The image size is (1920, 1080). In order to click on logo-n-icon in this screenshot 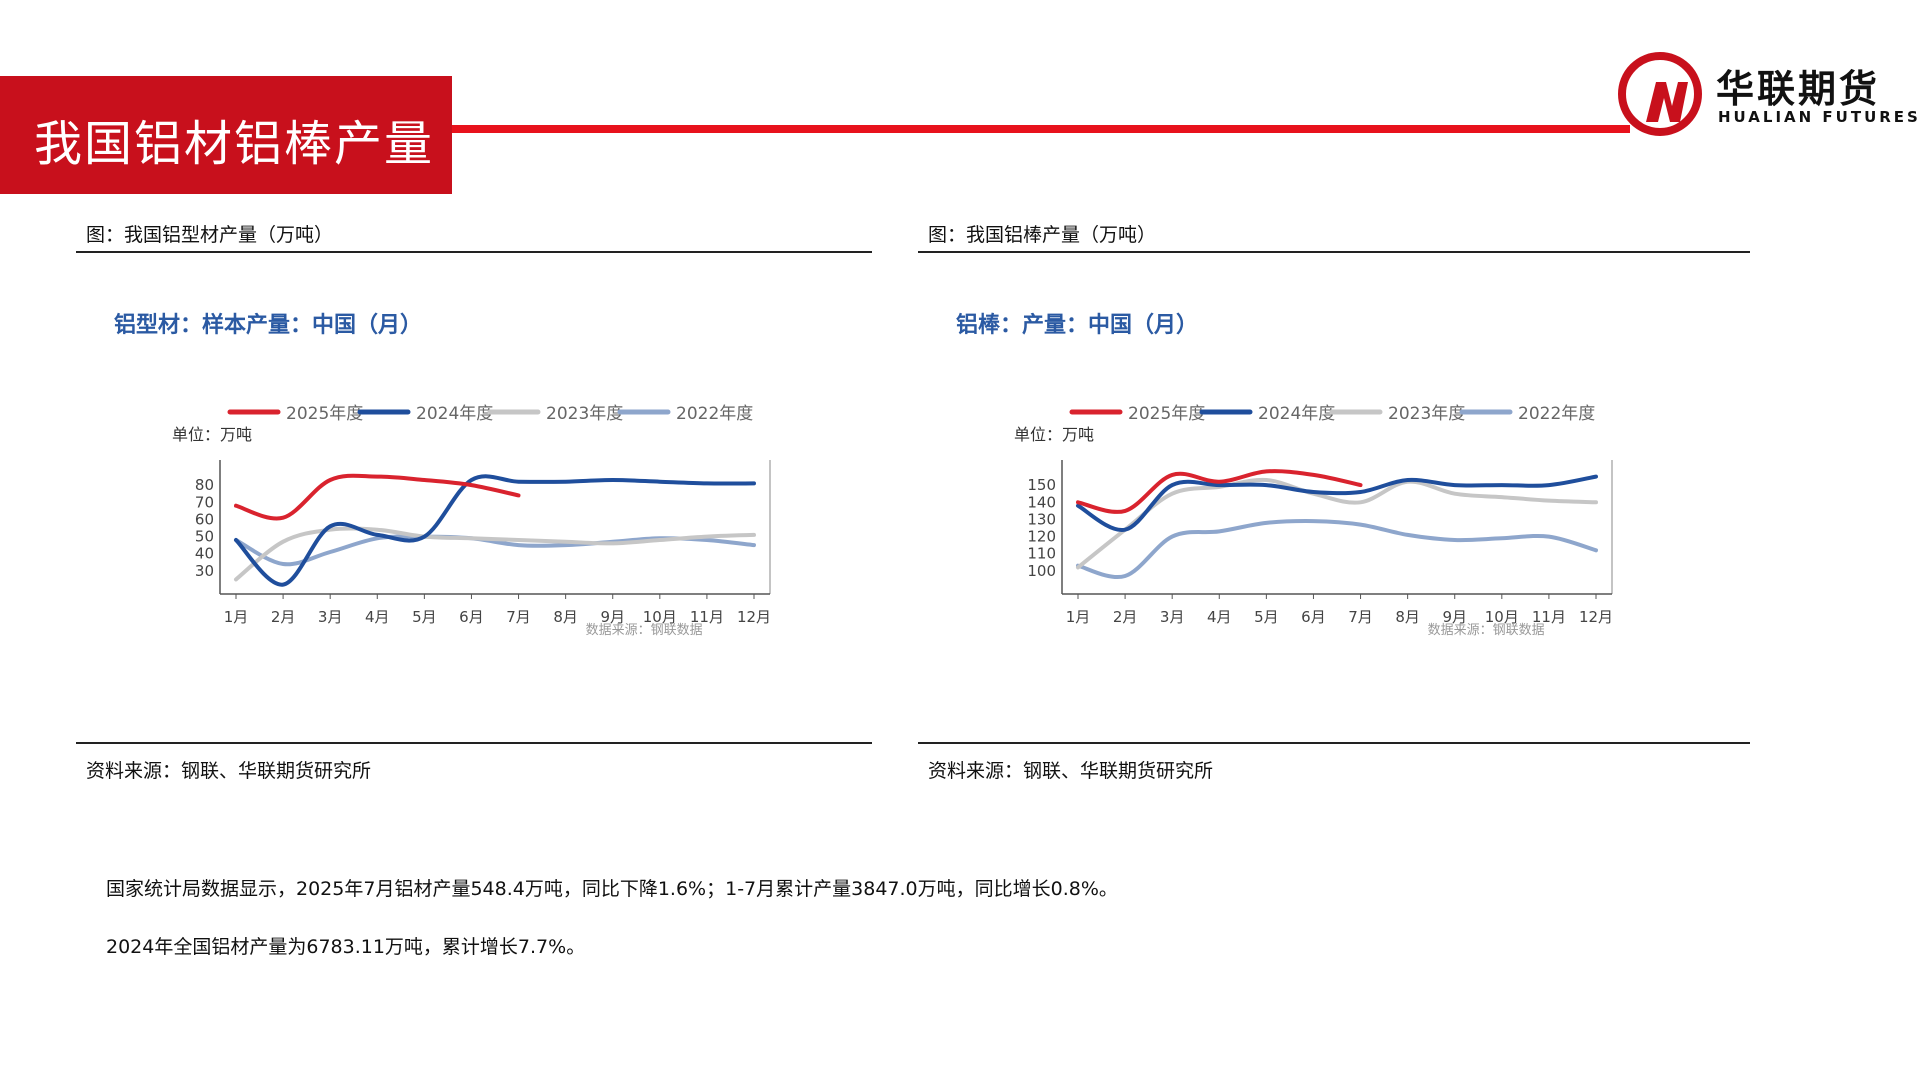, I will do `click(1667, 102)`.